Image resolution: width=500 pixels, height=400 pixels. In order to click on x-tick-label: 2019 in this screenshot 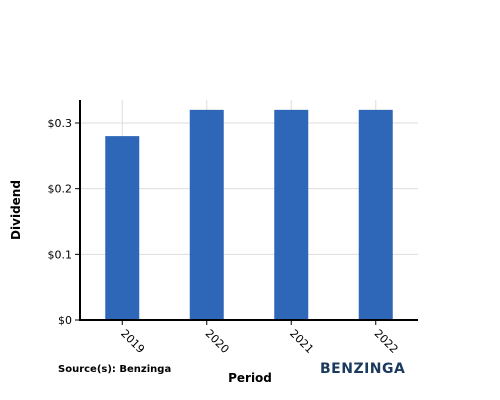, I will do `click(132, 341)`.